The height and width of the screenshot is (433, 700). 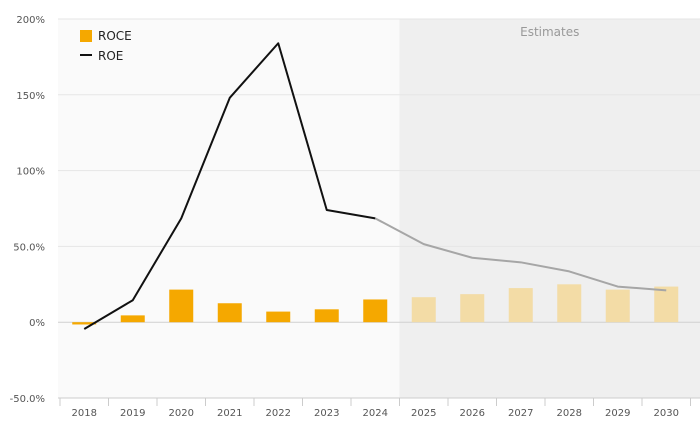 I want to click on x-tick-label: 2019, so click(x=132, y=413).